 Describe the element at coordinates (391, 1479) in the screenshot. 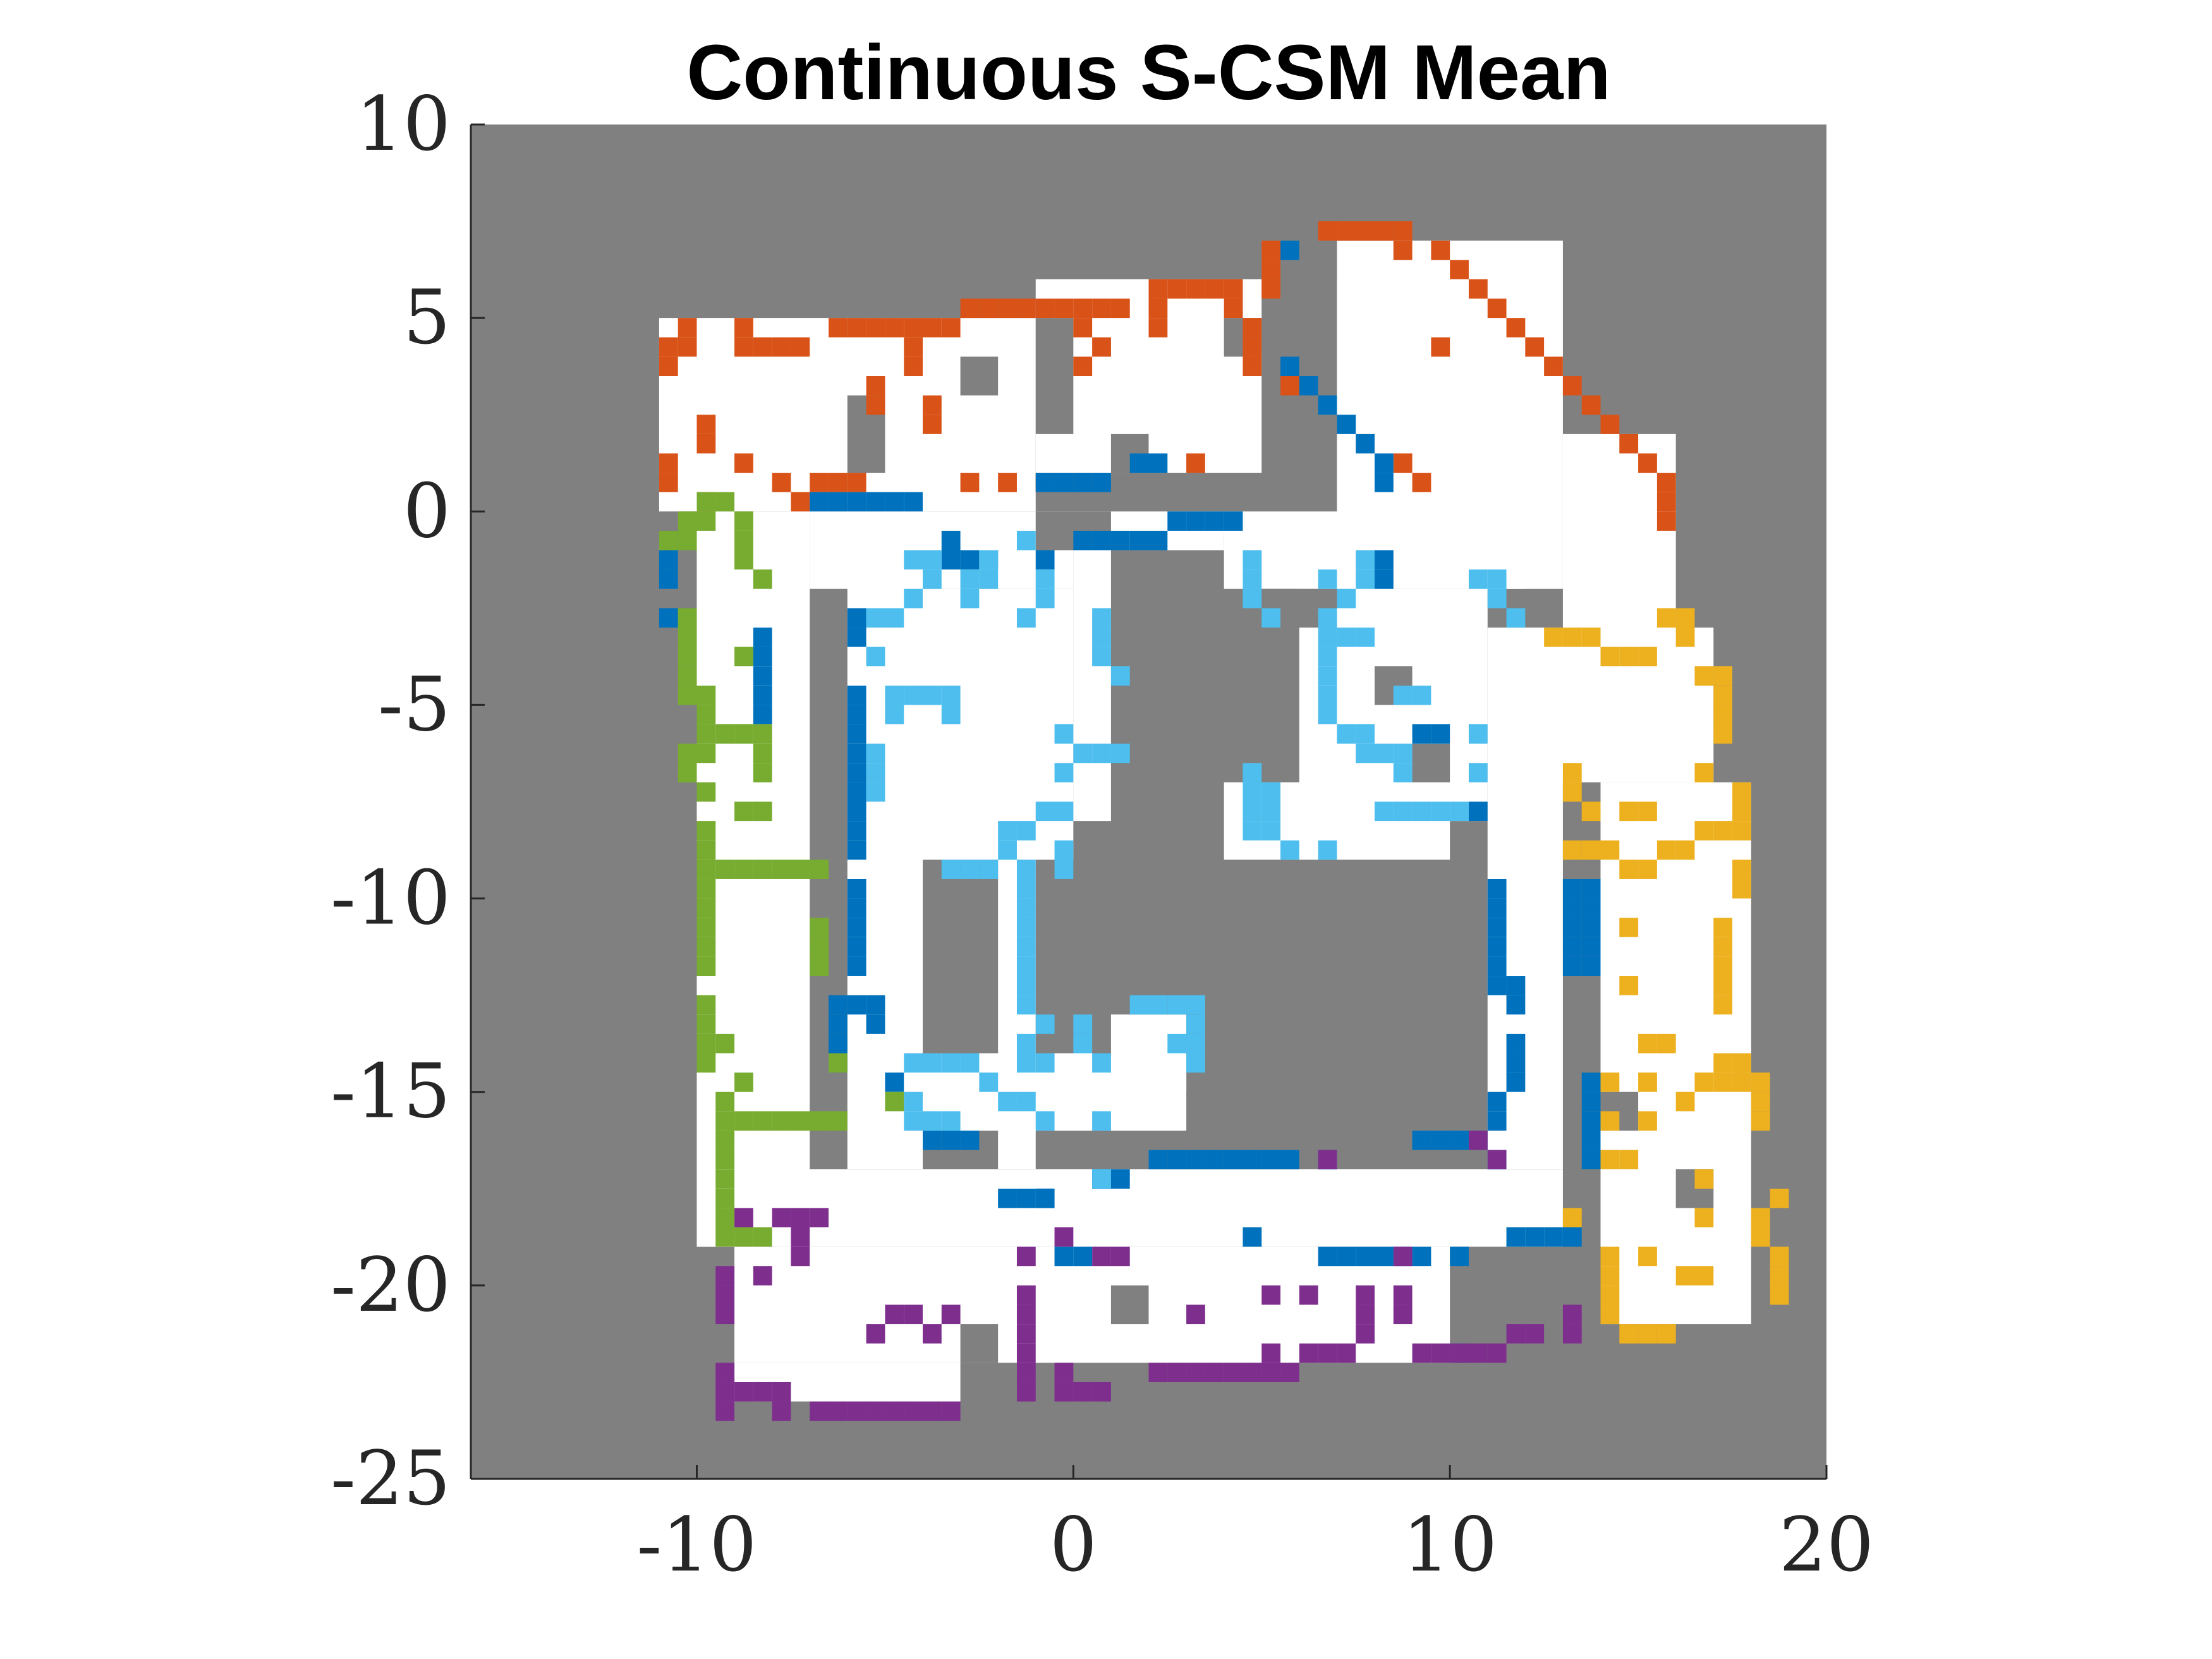

I see `y-tick-label: -25` at that location.